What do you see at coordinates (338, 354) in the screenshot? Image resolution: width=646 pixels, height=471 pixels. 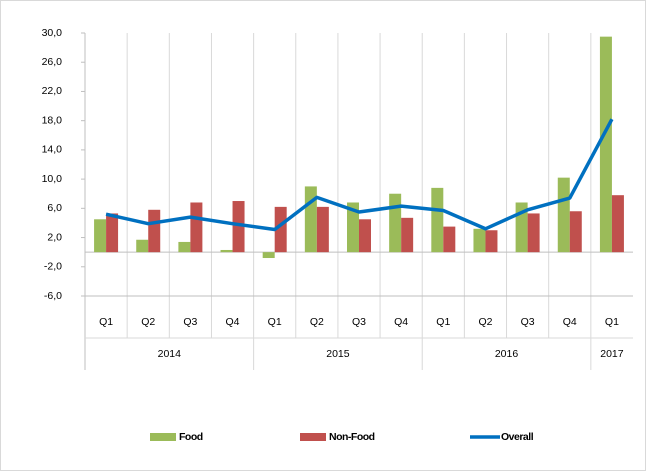 I see `group-label: 2015` at bounding box center [338, 354].